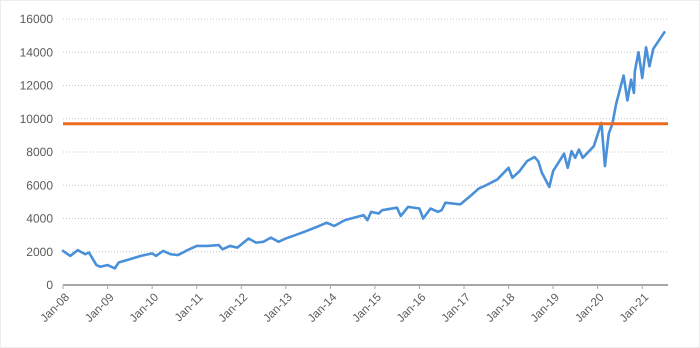 The image size is (700, 348). Describe the element at coordinates (40, 251) in the screenshot. I see `y-tick-label: 2000` at that location.